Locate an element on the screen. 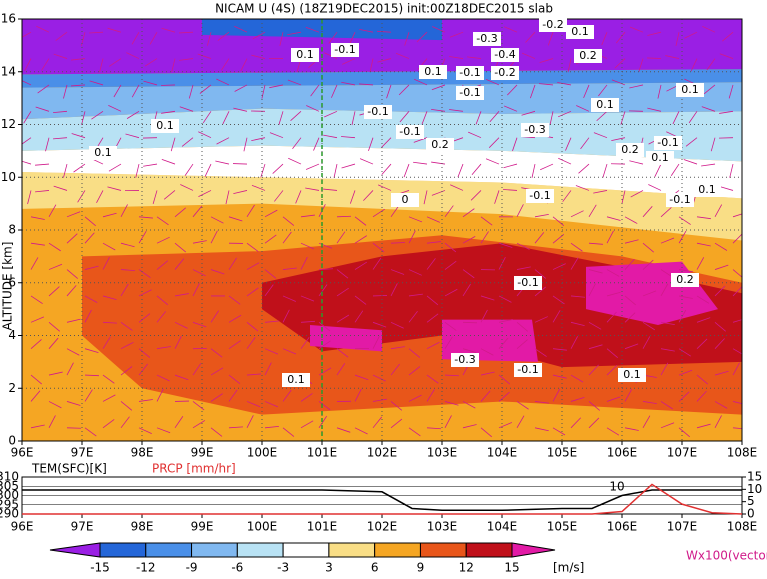  y-tick-label: 2 is located at coordinates (12, 388).